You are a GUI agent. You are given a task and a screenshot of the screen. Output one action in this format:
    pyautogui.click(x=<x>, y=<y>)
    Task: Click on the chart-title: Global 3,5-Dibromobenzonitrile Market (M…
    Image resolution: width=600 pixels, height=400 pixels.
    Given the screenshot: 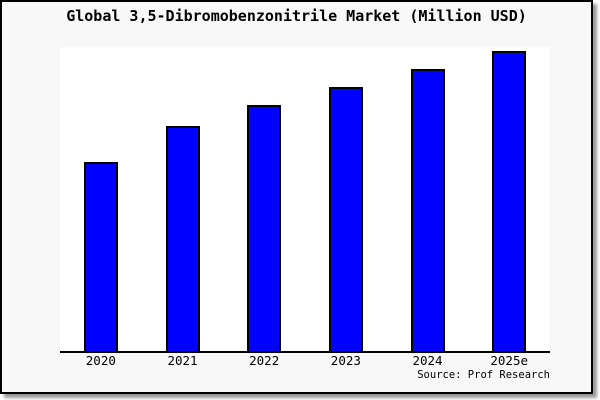 What is the action you would take?
    pyautogui.click(x=296, y=16)
    